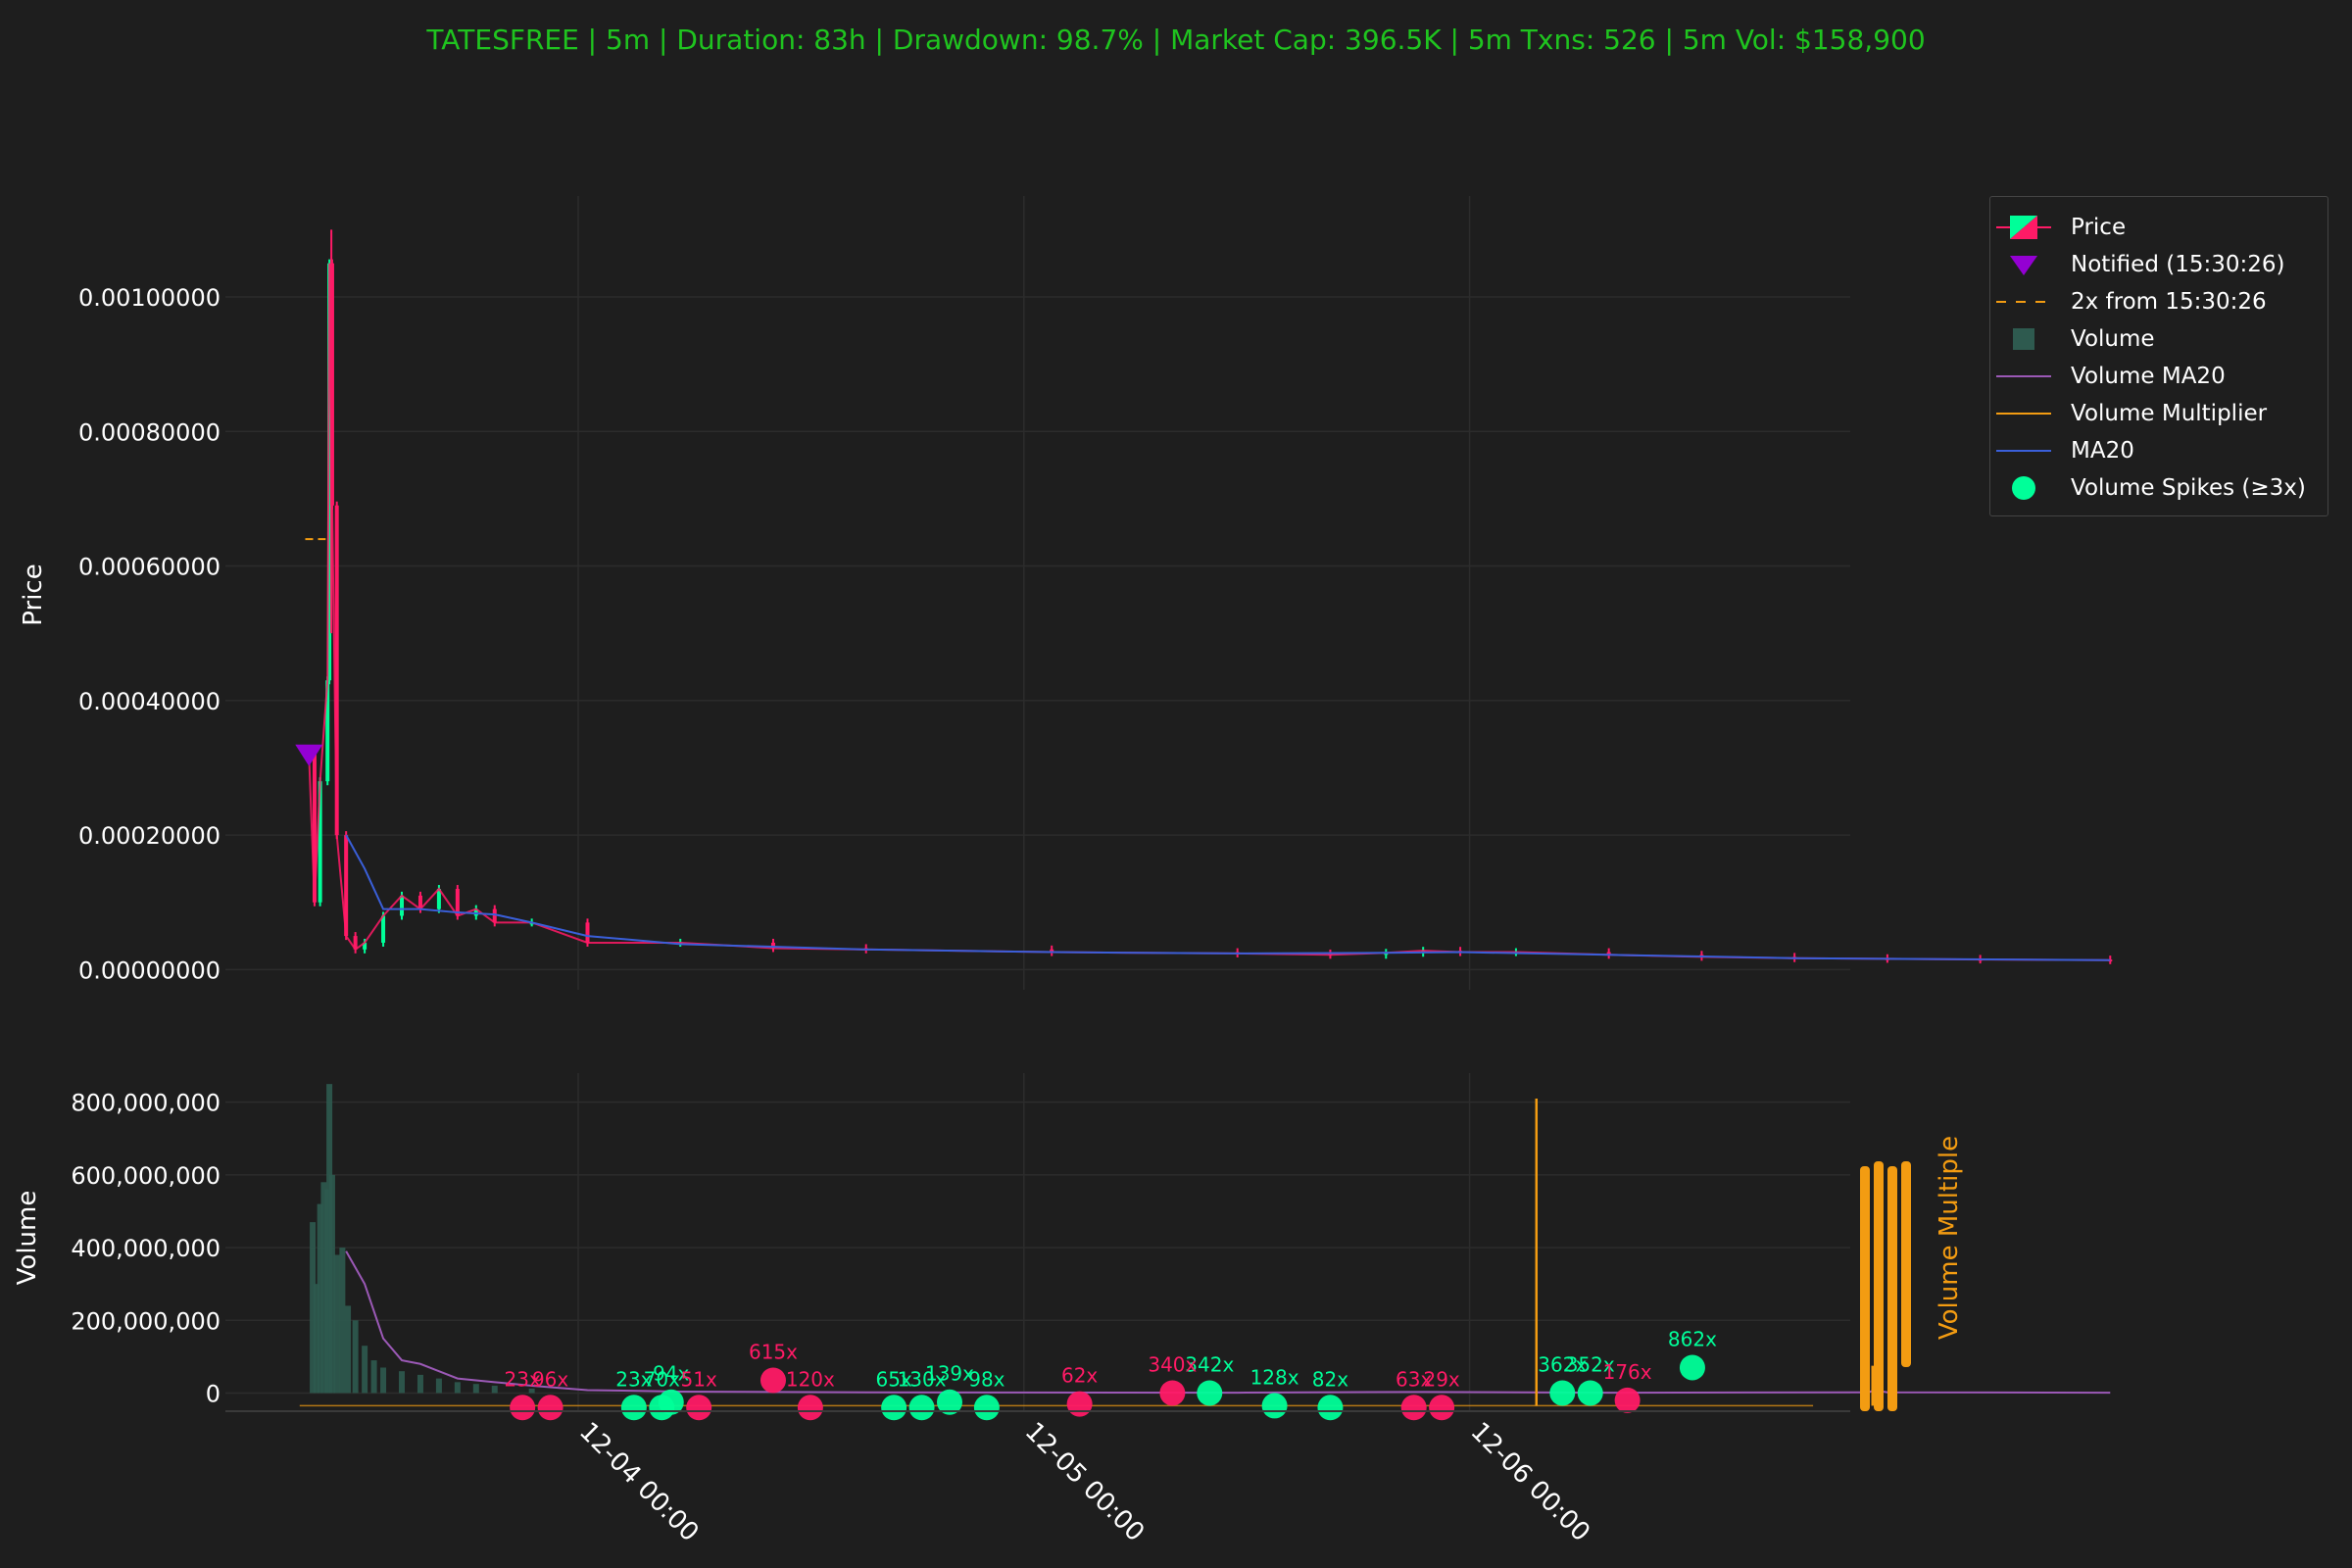 This screenshot has height=1568, width=2352. Describe the element at coordinates (1209, 1364) in the screenshot. I see `volume-spike-label: 342x` at that location.